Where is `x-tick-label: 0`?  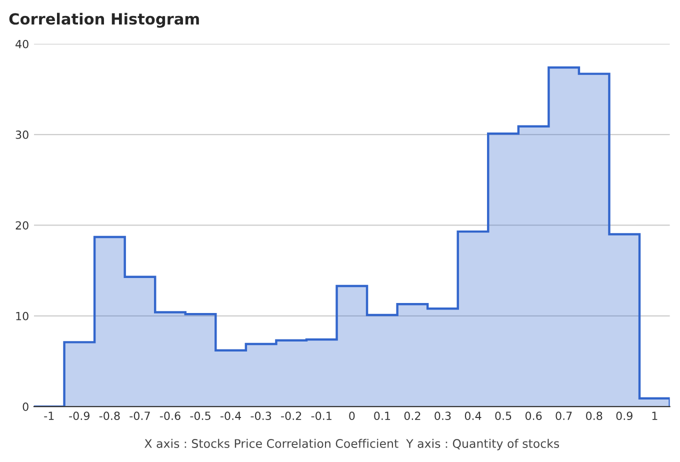
x-tick-label: 0 is located at coordinates (352, 416).